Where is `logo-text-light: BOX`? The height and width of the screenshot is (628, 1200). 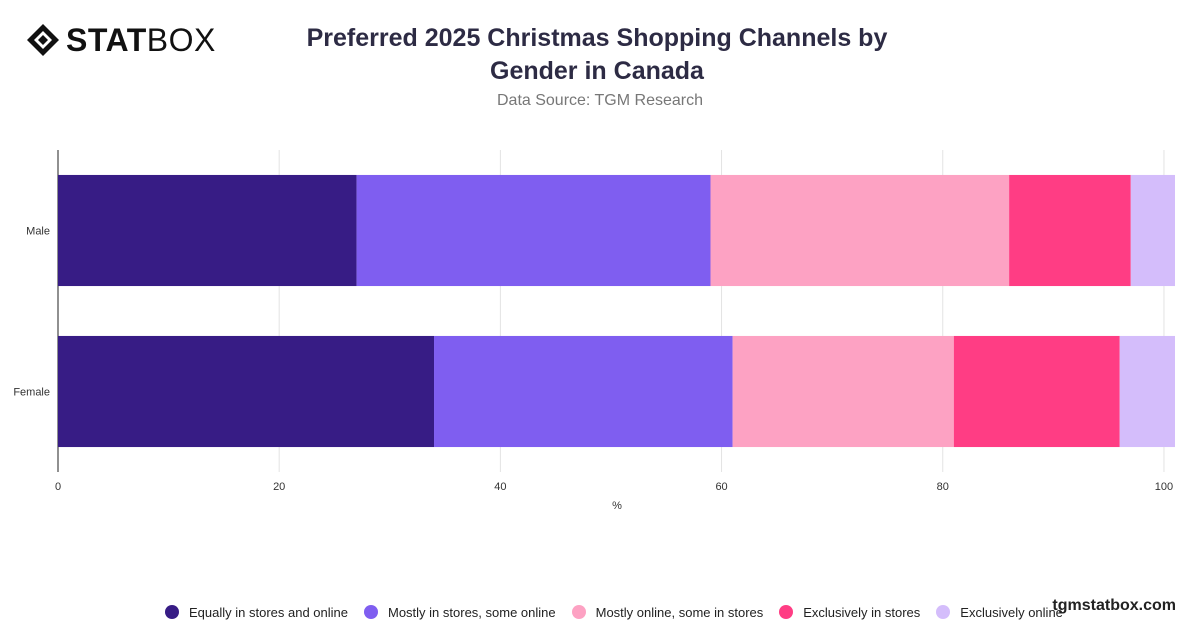
logo-text-light: BOX is located at coordinates (181, 40).